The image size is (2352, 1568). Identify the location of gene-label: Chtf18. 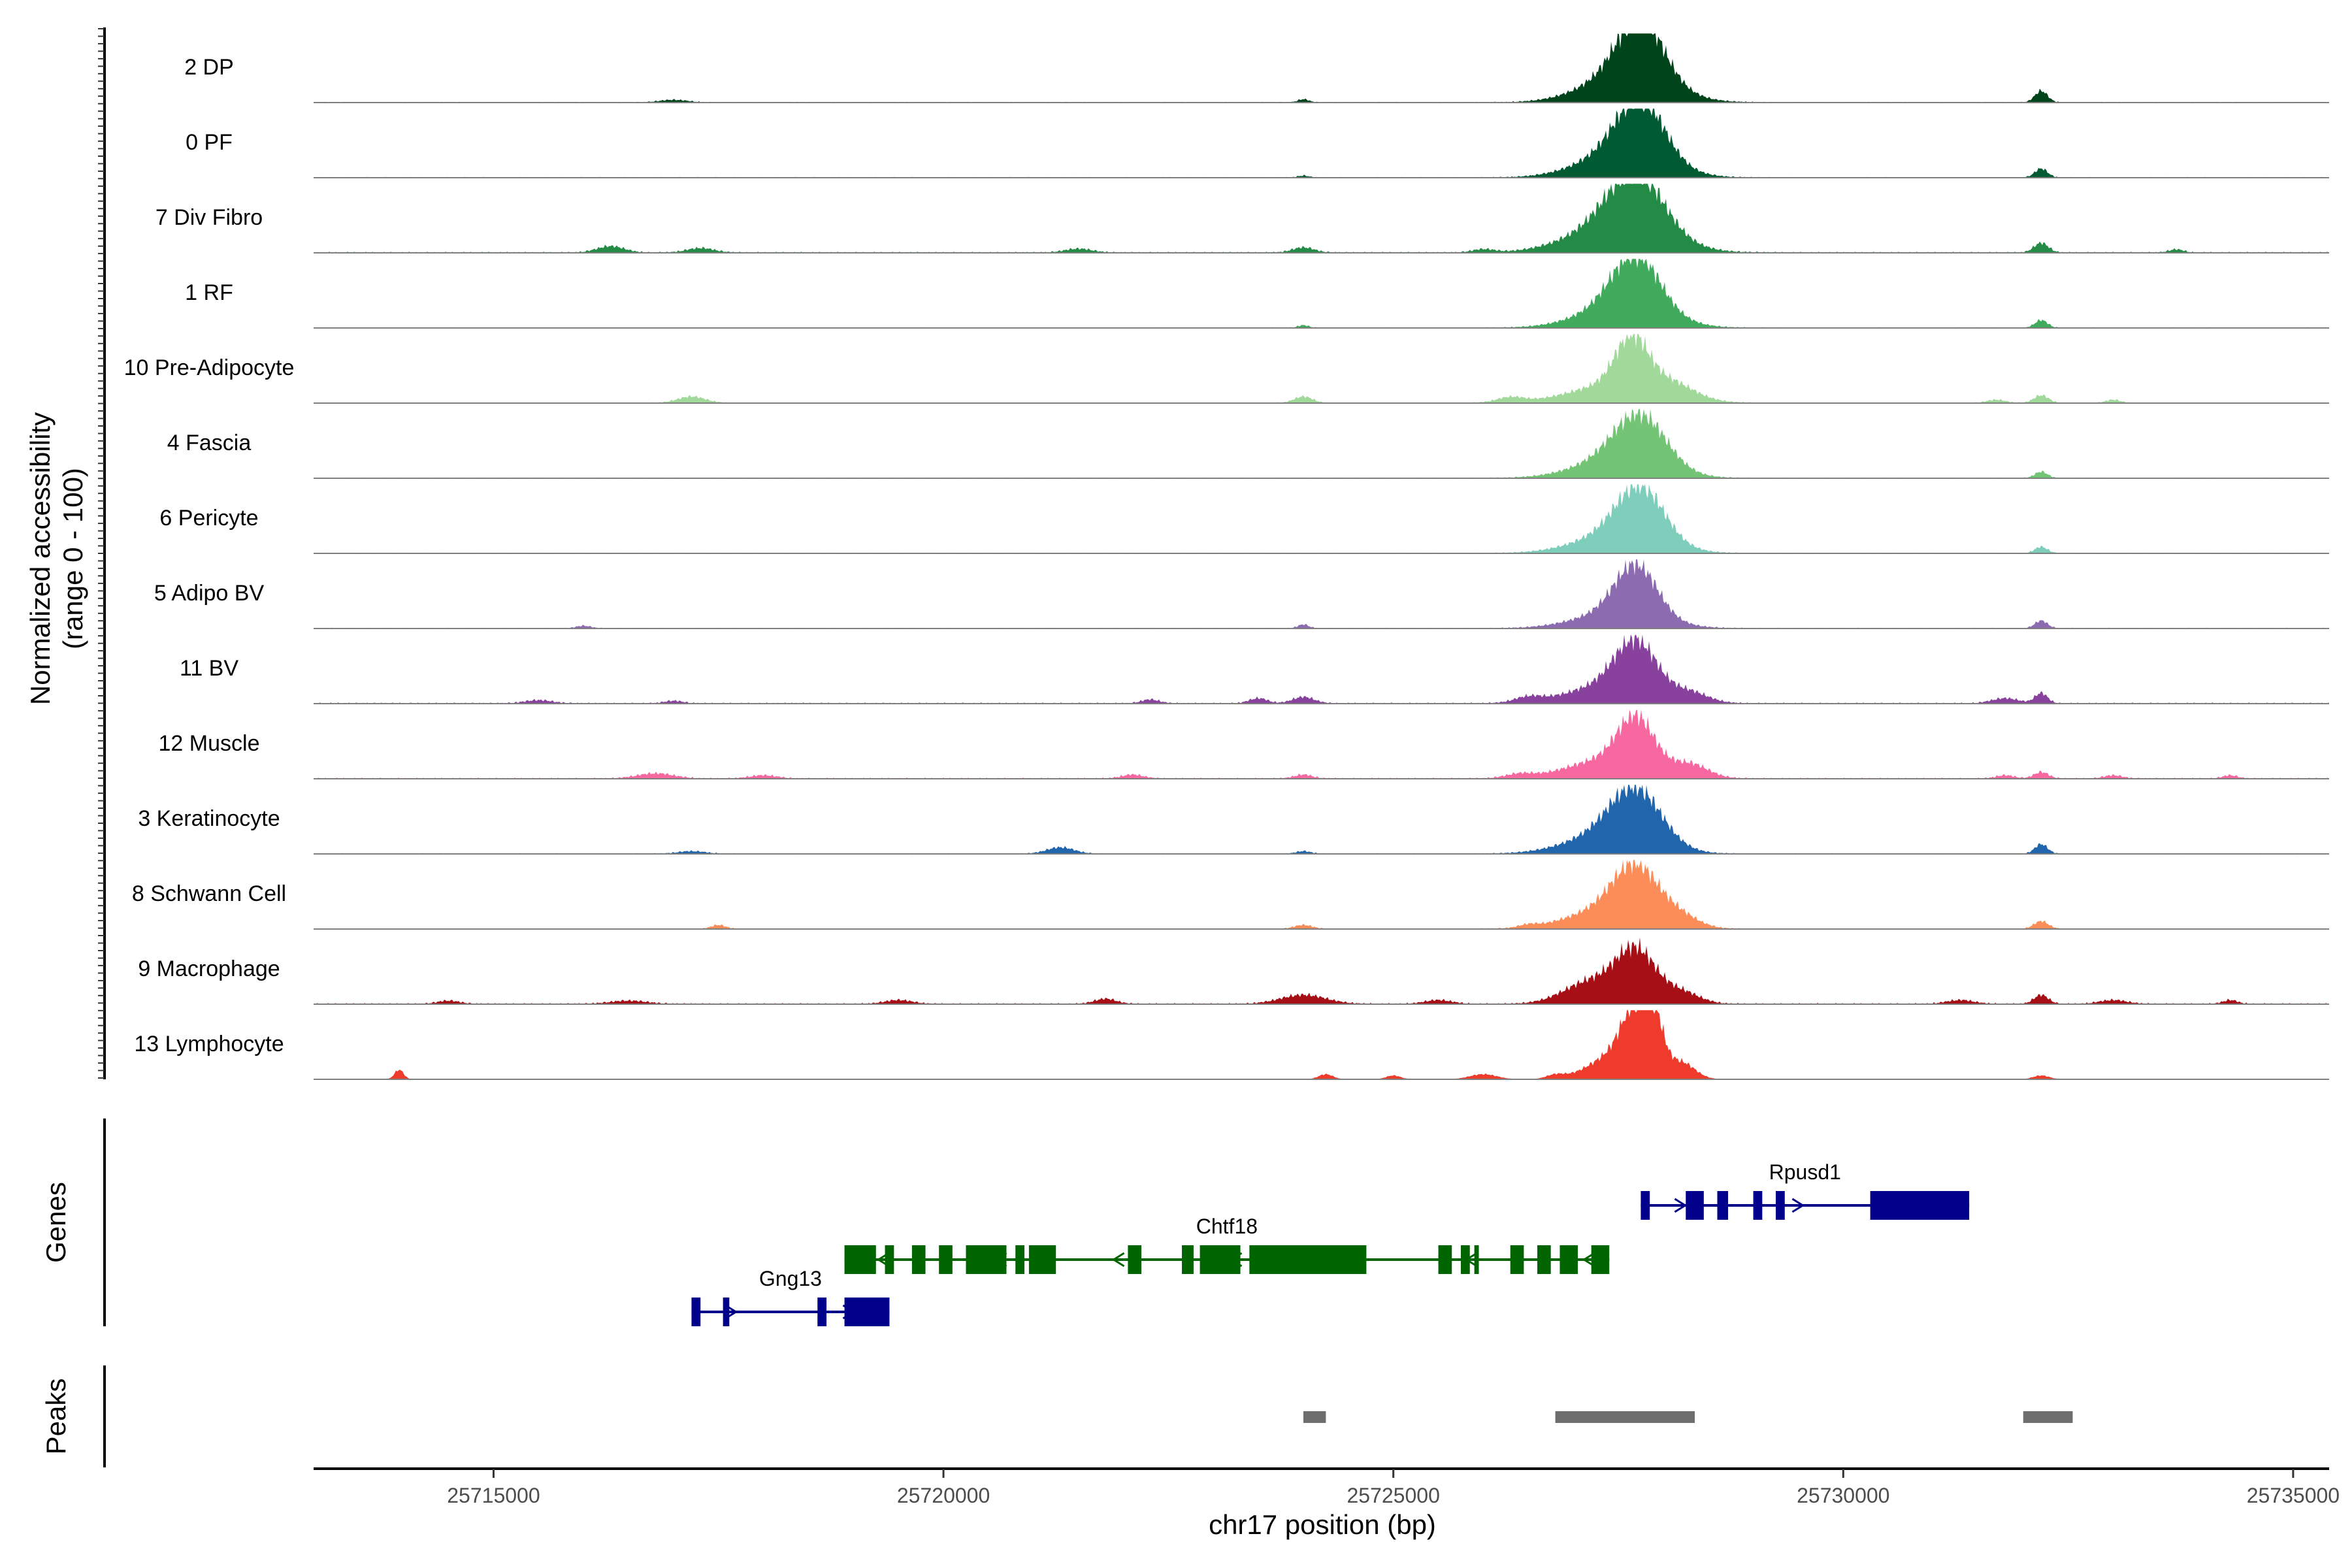
(1227, 1226).